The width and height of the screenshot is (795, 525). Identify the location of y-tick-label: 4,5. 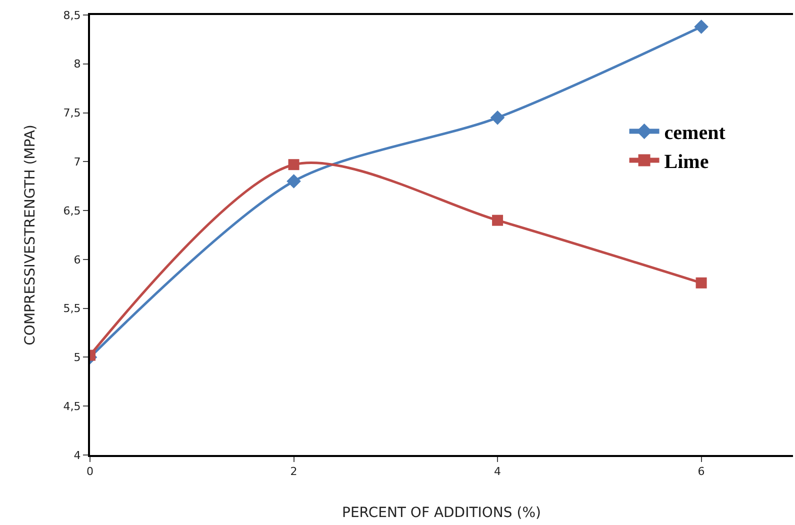
(72, 406).